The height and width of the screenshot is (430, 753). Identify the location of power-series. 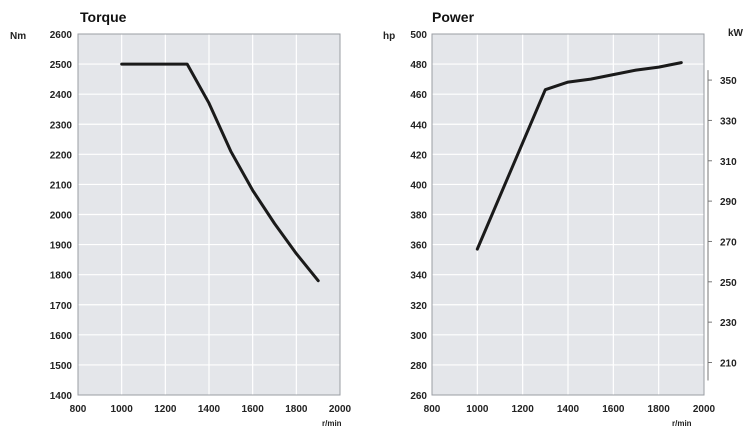
(579, 156).